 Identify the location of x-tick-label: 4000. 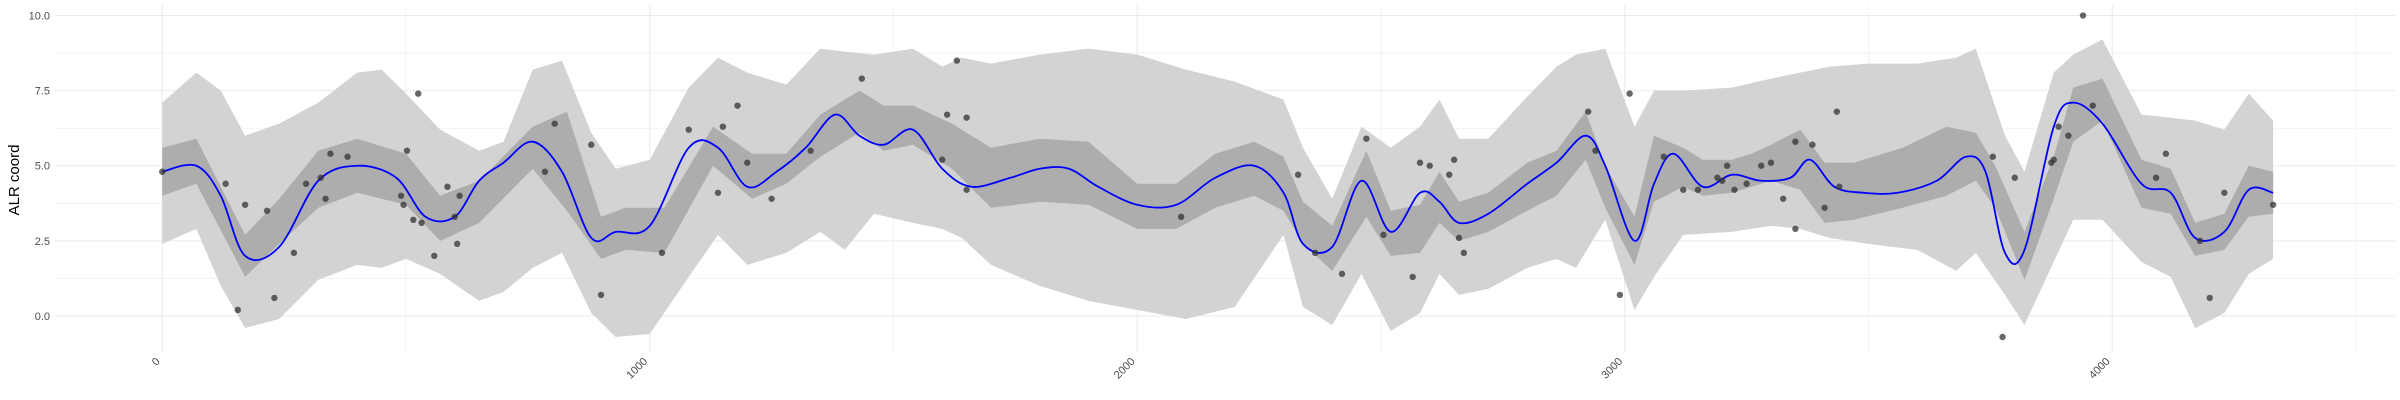
(2100, 369).